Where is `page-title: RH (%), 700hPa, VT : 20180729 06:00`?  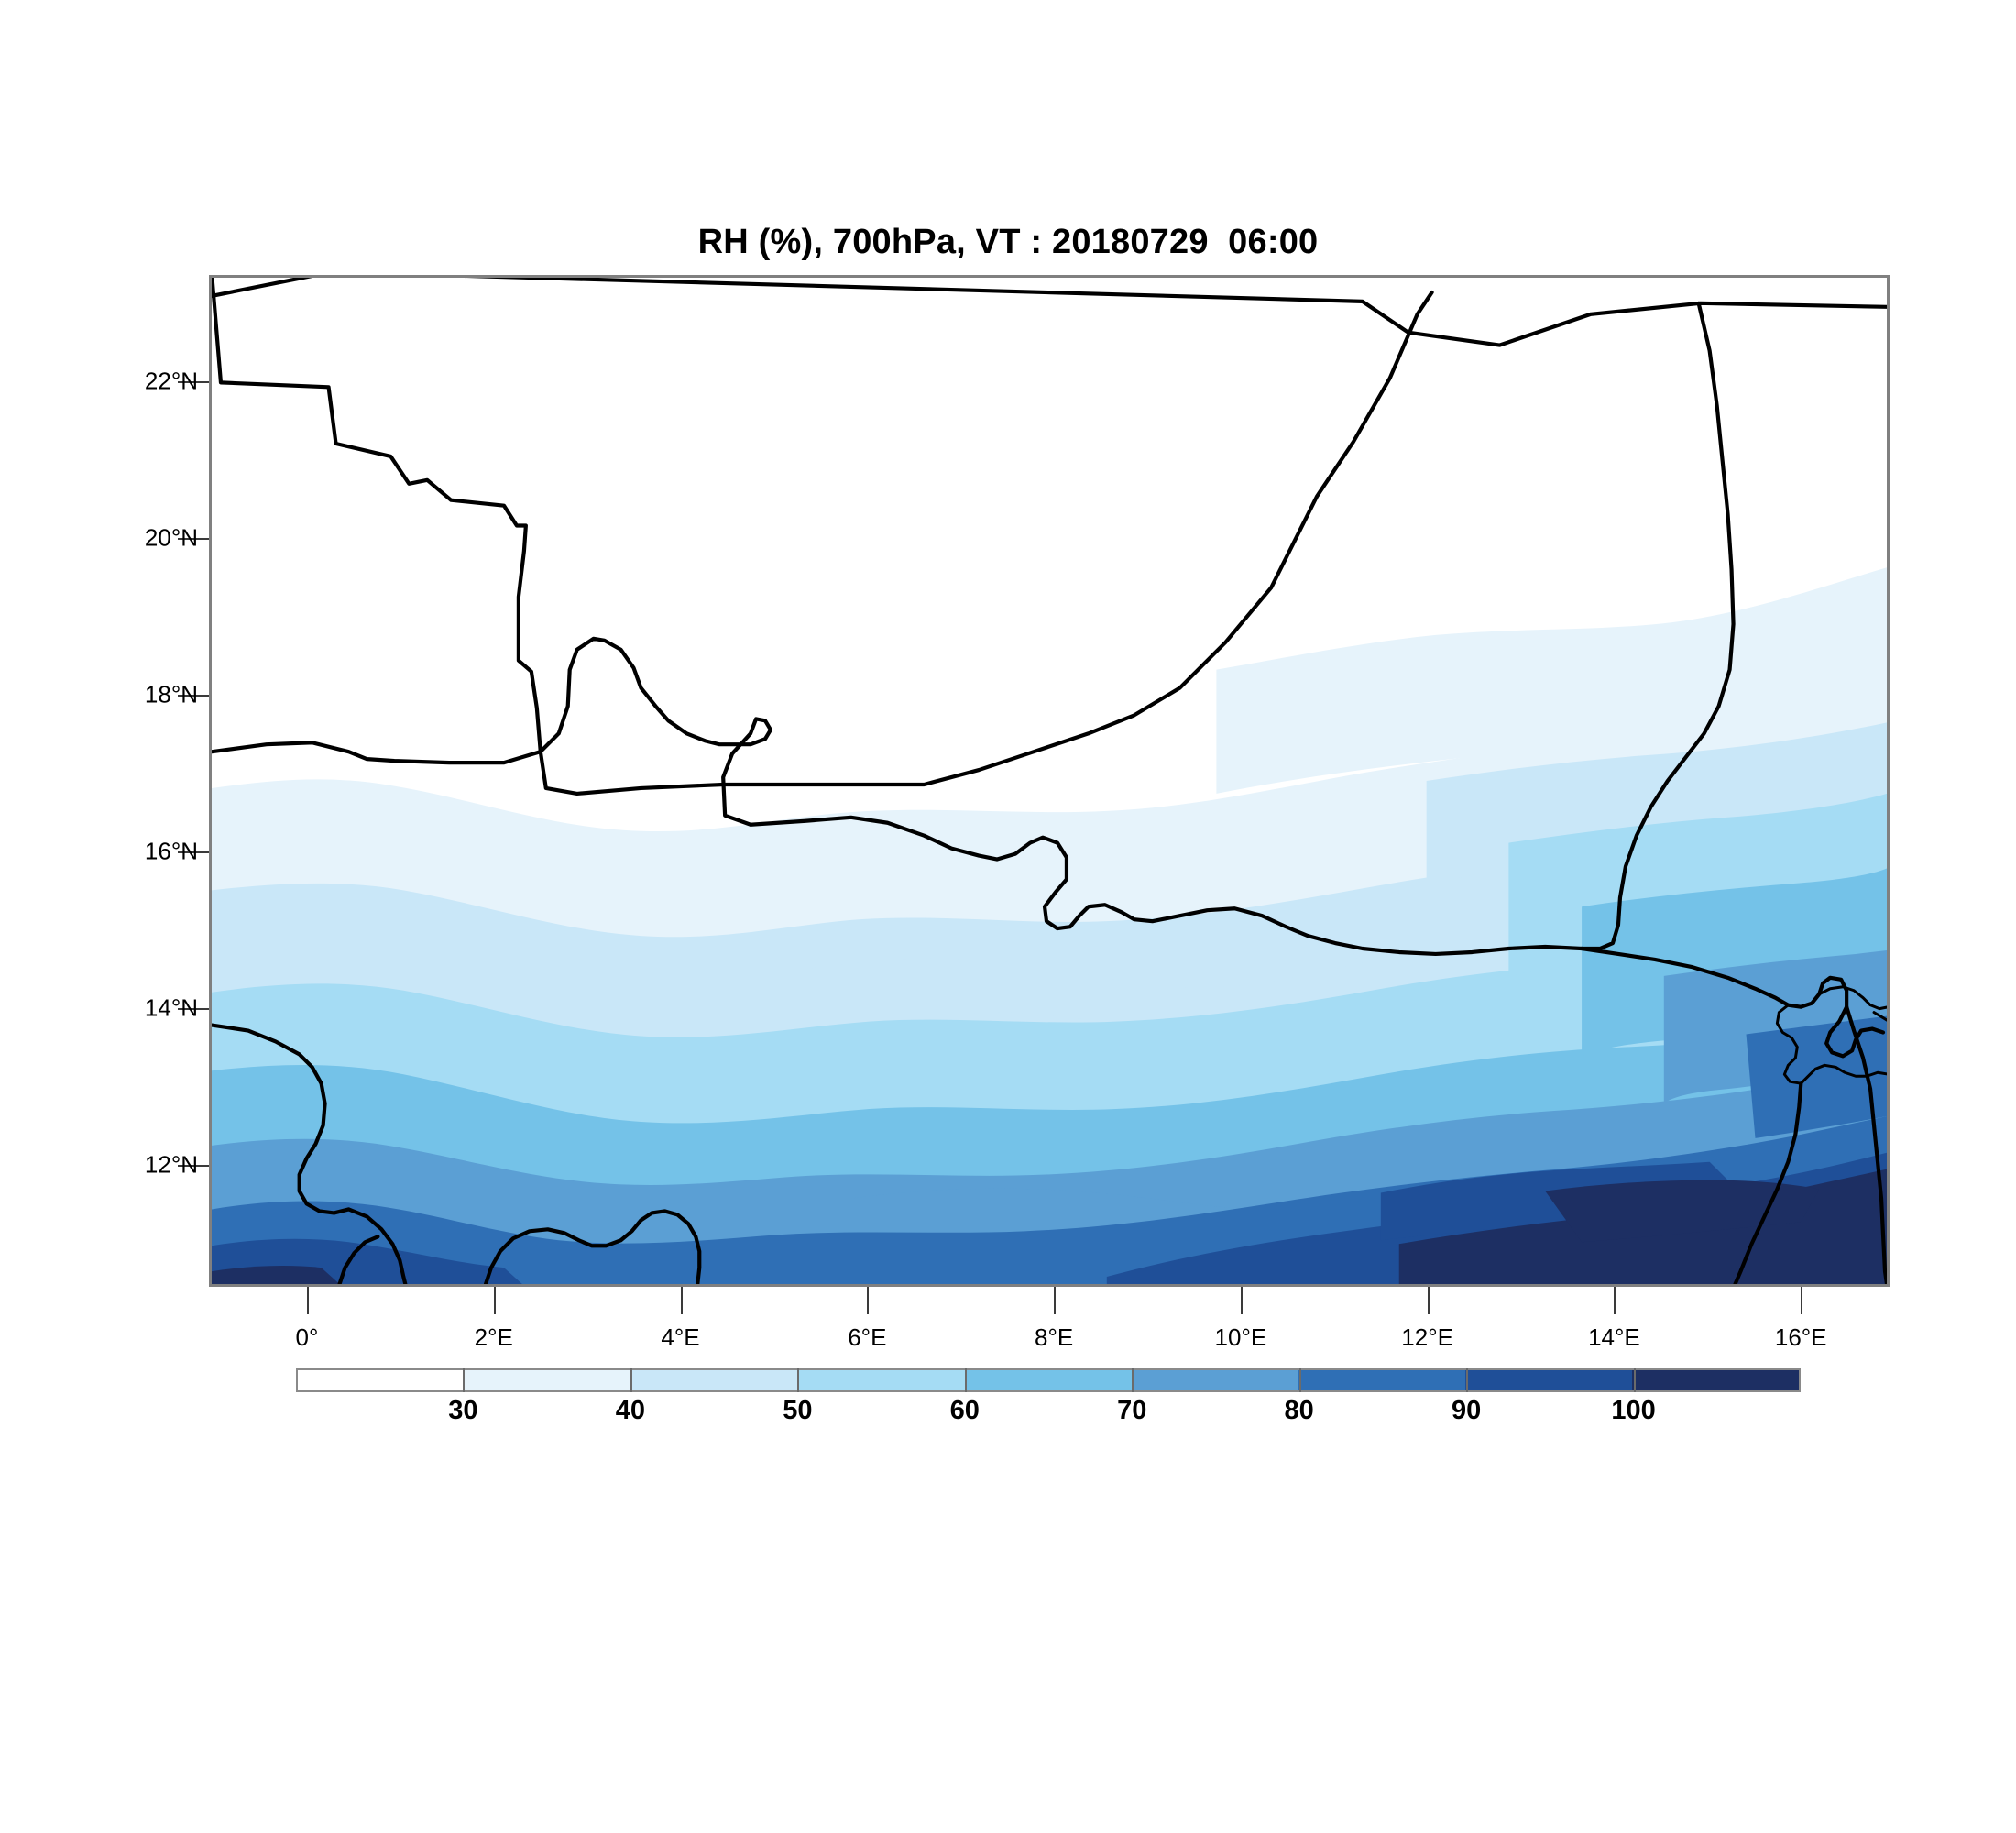 page-title: RH (%), 700hPa, VT : 20180729 06:00 is located at coordinates (1008, 242).